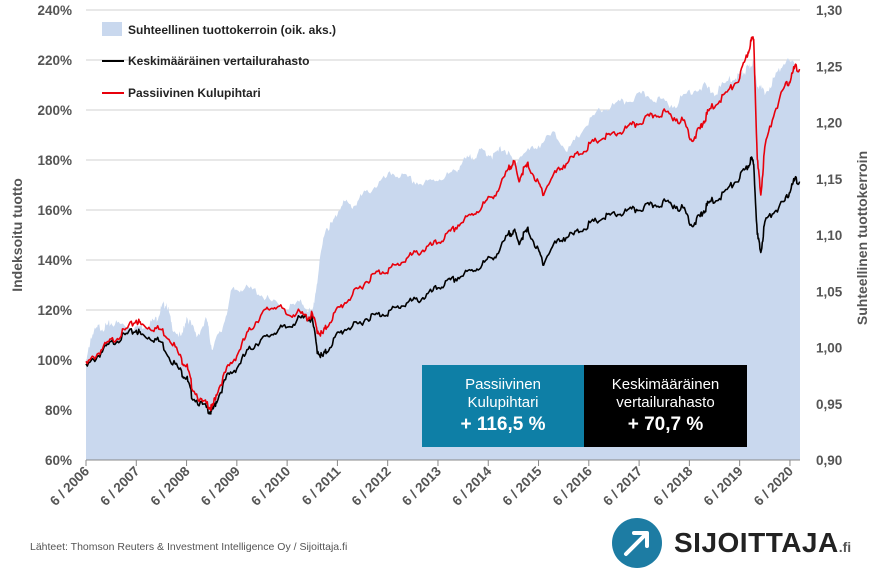  I want to click on y2-tick-label: 1,00, so click(829, 348).